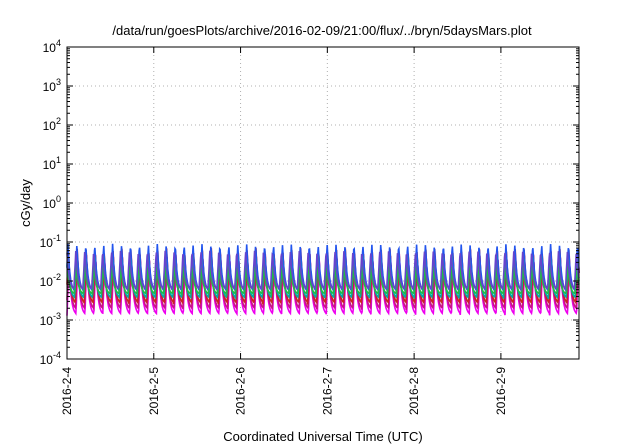  I want to click on y-tick-exponent: -3, so click(57, 316).